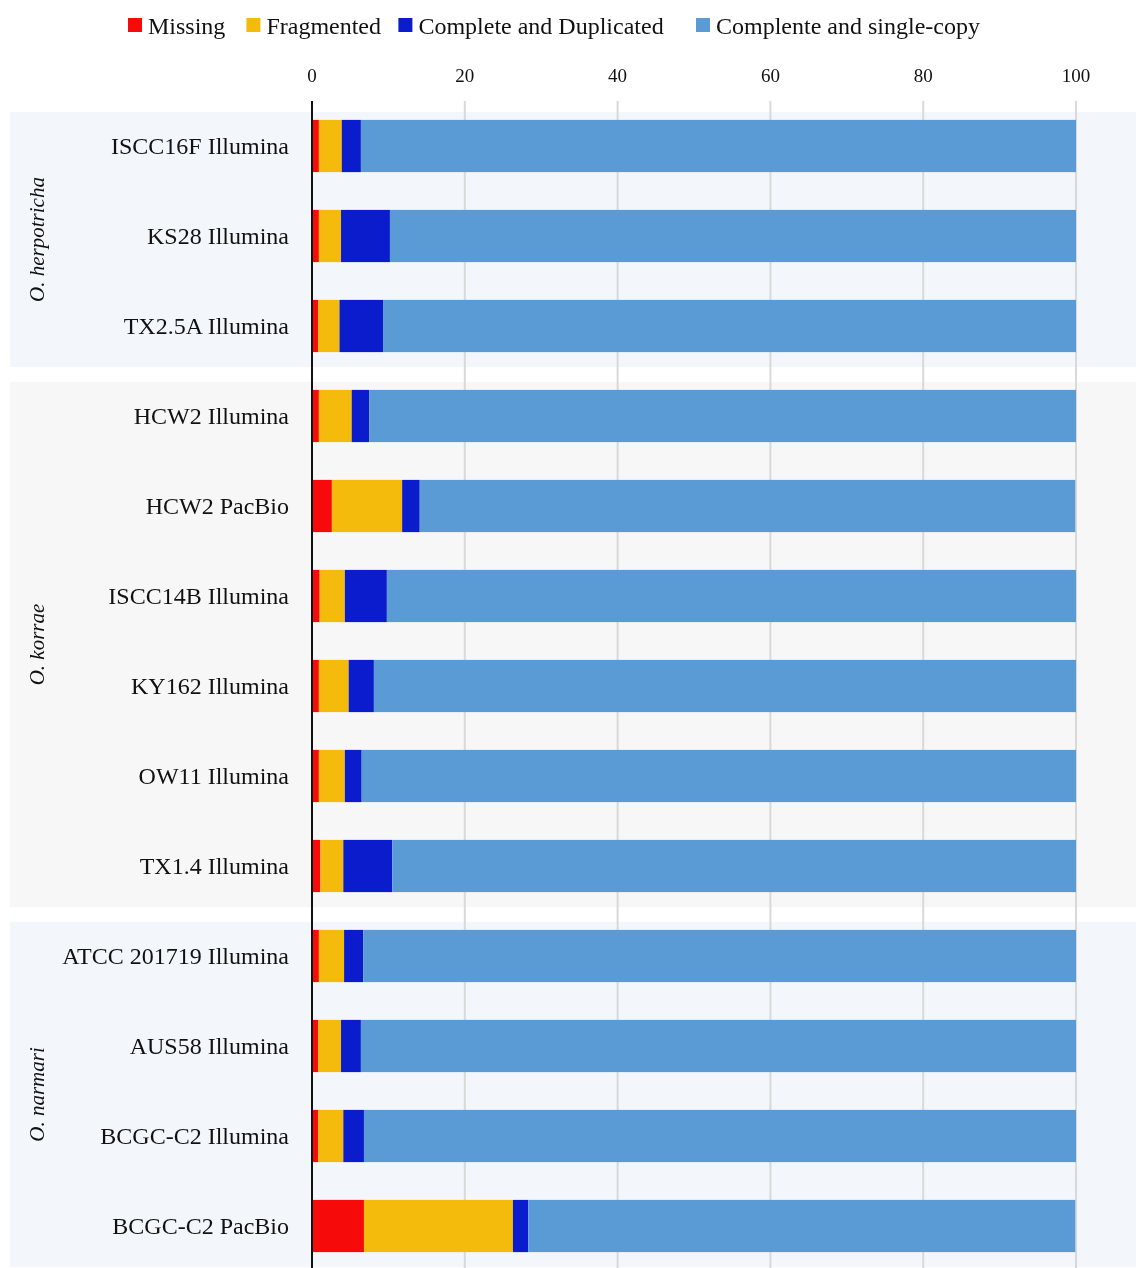  What do you see at coordinates (217, 506) in the screenshot?
I see `y-tick-label: HCW2 PacBio` at bounding box center [217, 506].